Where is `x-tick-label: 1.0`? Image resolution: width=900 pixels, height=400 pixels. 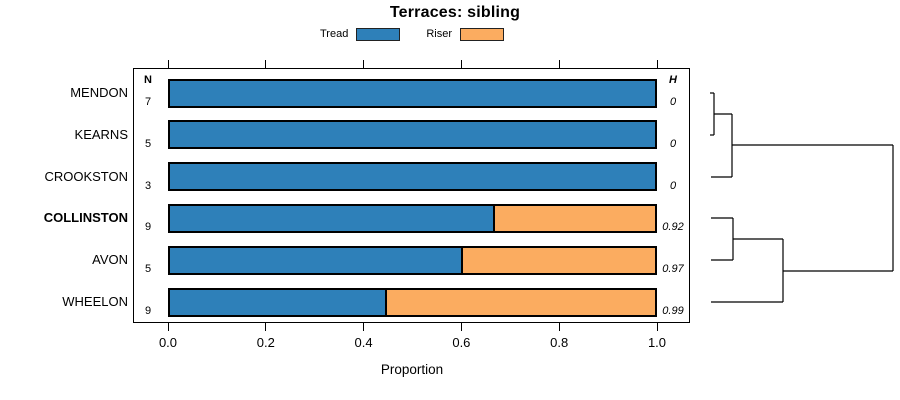
x-tick-label: 1.0 is located at coordinates (657, 342).